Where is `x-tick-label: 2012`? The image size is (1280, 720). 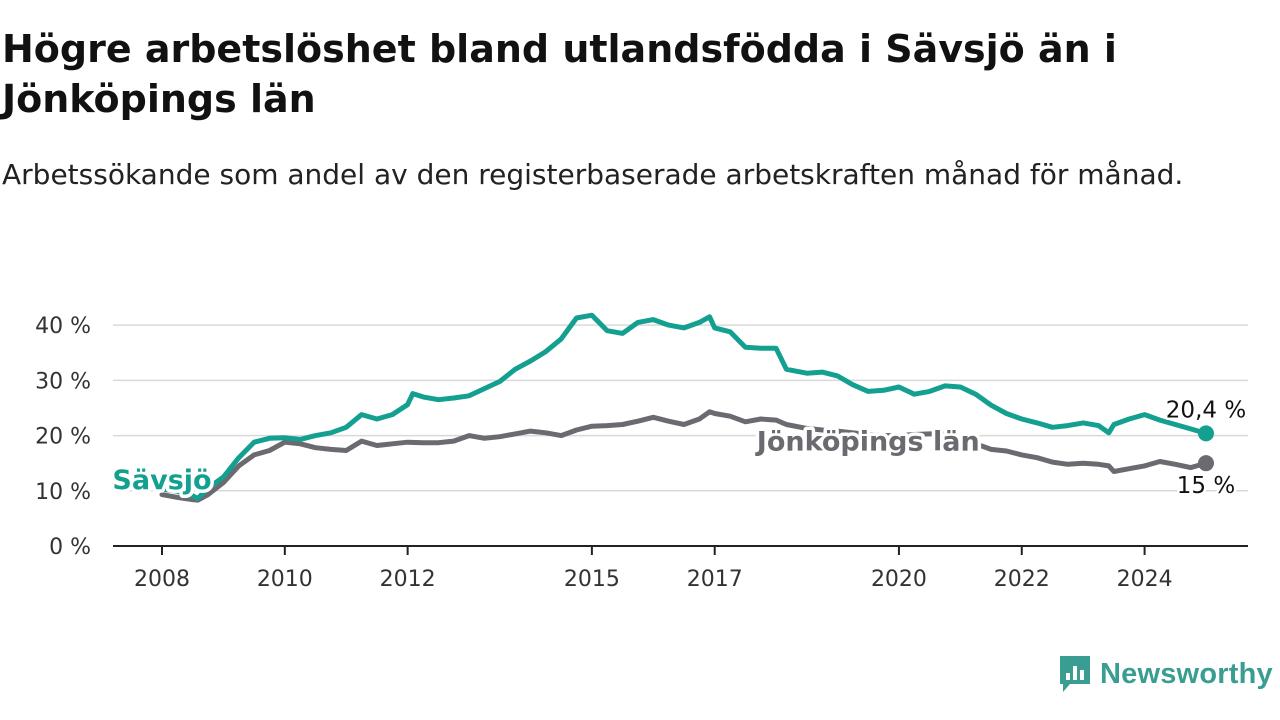
x-tick-label: 2012 is located at coordinates (408, 579).